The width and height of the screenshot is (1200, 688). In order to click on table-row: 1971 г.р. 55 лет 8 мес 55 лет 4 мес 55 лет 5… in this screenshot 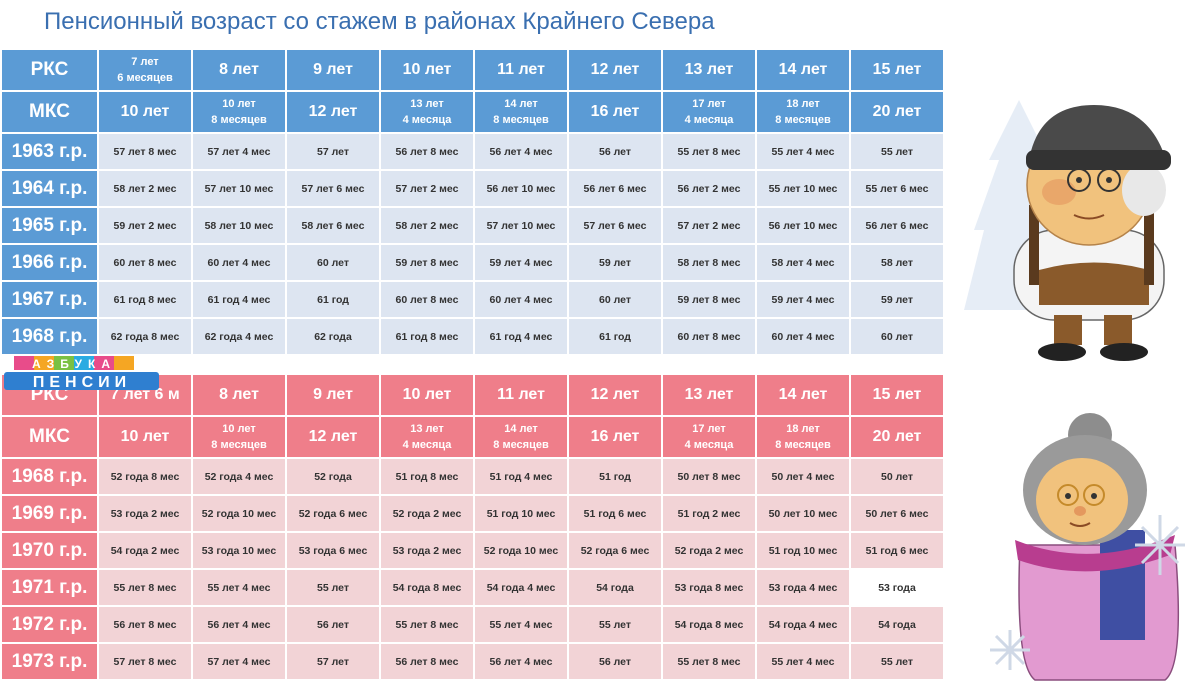, I will do `click(472, 587)`.